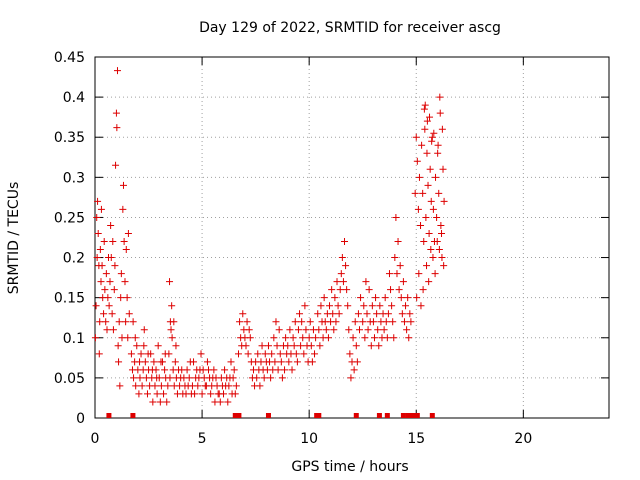  What do you see at coordinates (69, 379) in the screenshot?
I see `y-tick-label: 0.05` at bounding box center [69, 379].